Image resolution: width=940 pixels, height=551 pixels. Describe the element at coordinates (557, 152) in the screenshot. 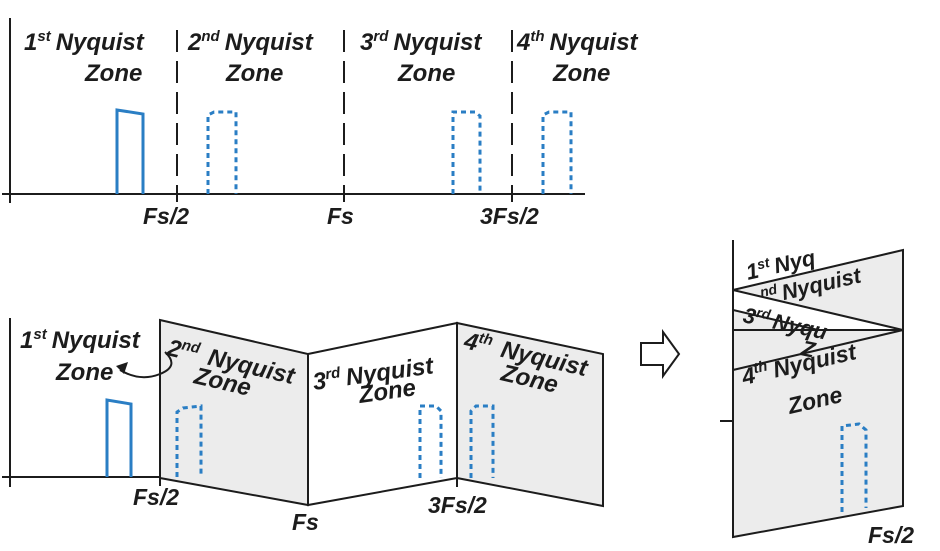

I see `top-image-spectrum-zone4` at that location.